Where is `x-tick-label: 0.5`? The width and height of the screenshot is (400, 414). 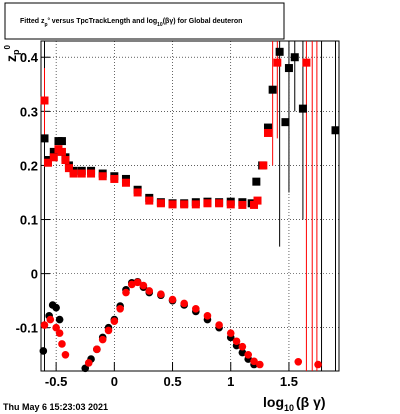
x-tick-label: 0.5 is located at coordinates (173, 381).